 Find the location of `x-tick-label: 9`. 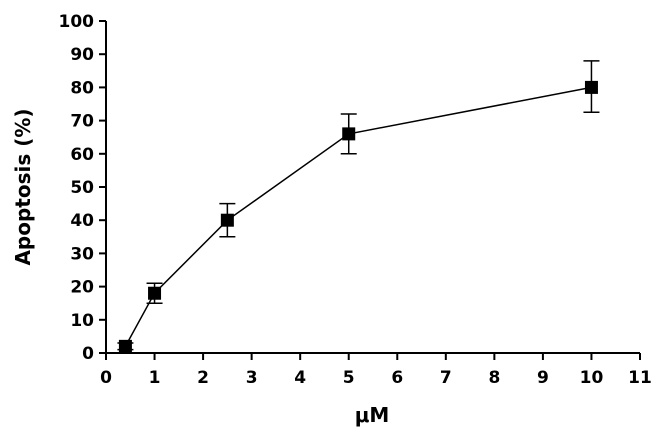

x-tick-label: 9 is located at coordinates (543, 378).